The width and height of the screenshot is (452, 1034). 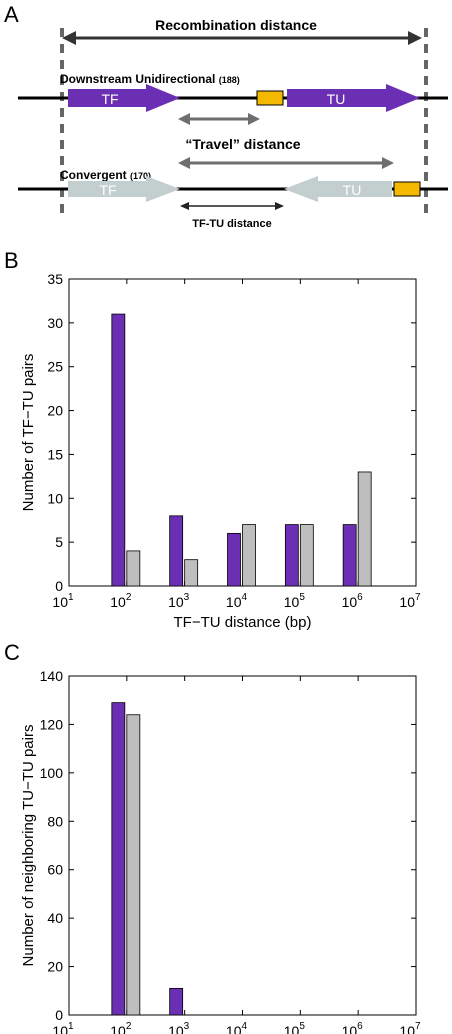 I want to click on convergent-tf-label: TF, so click(x=107, y=190).